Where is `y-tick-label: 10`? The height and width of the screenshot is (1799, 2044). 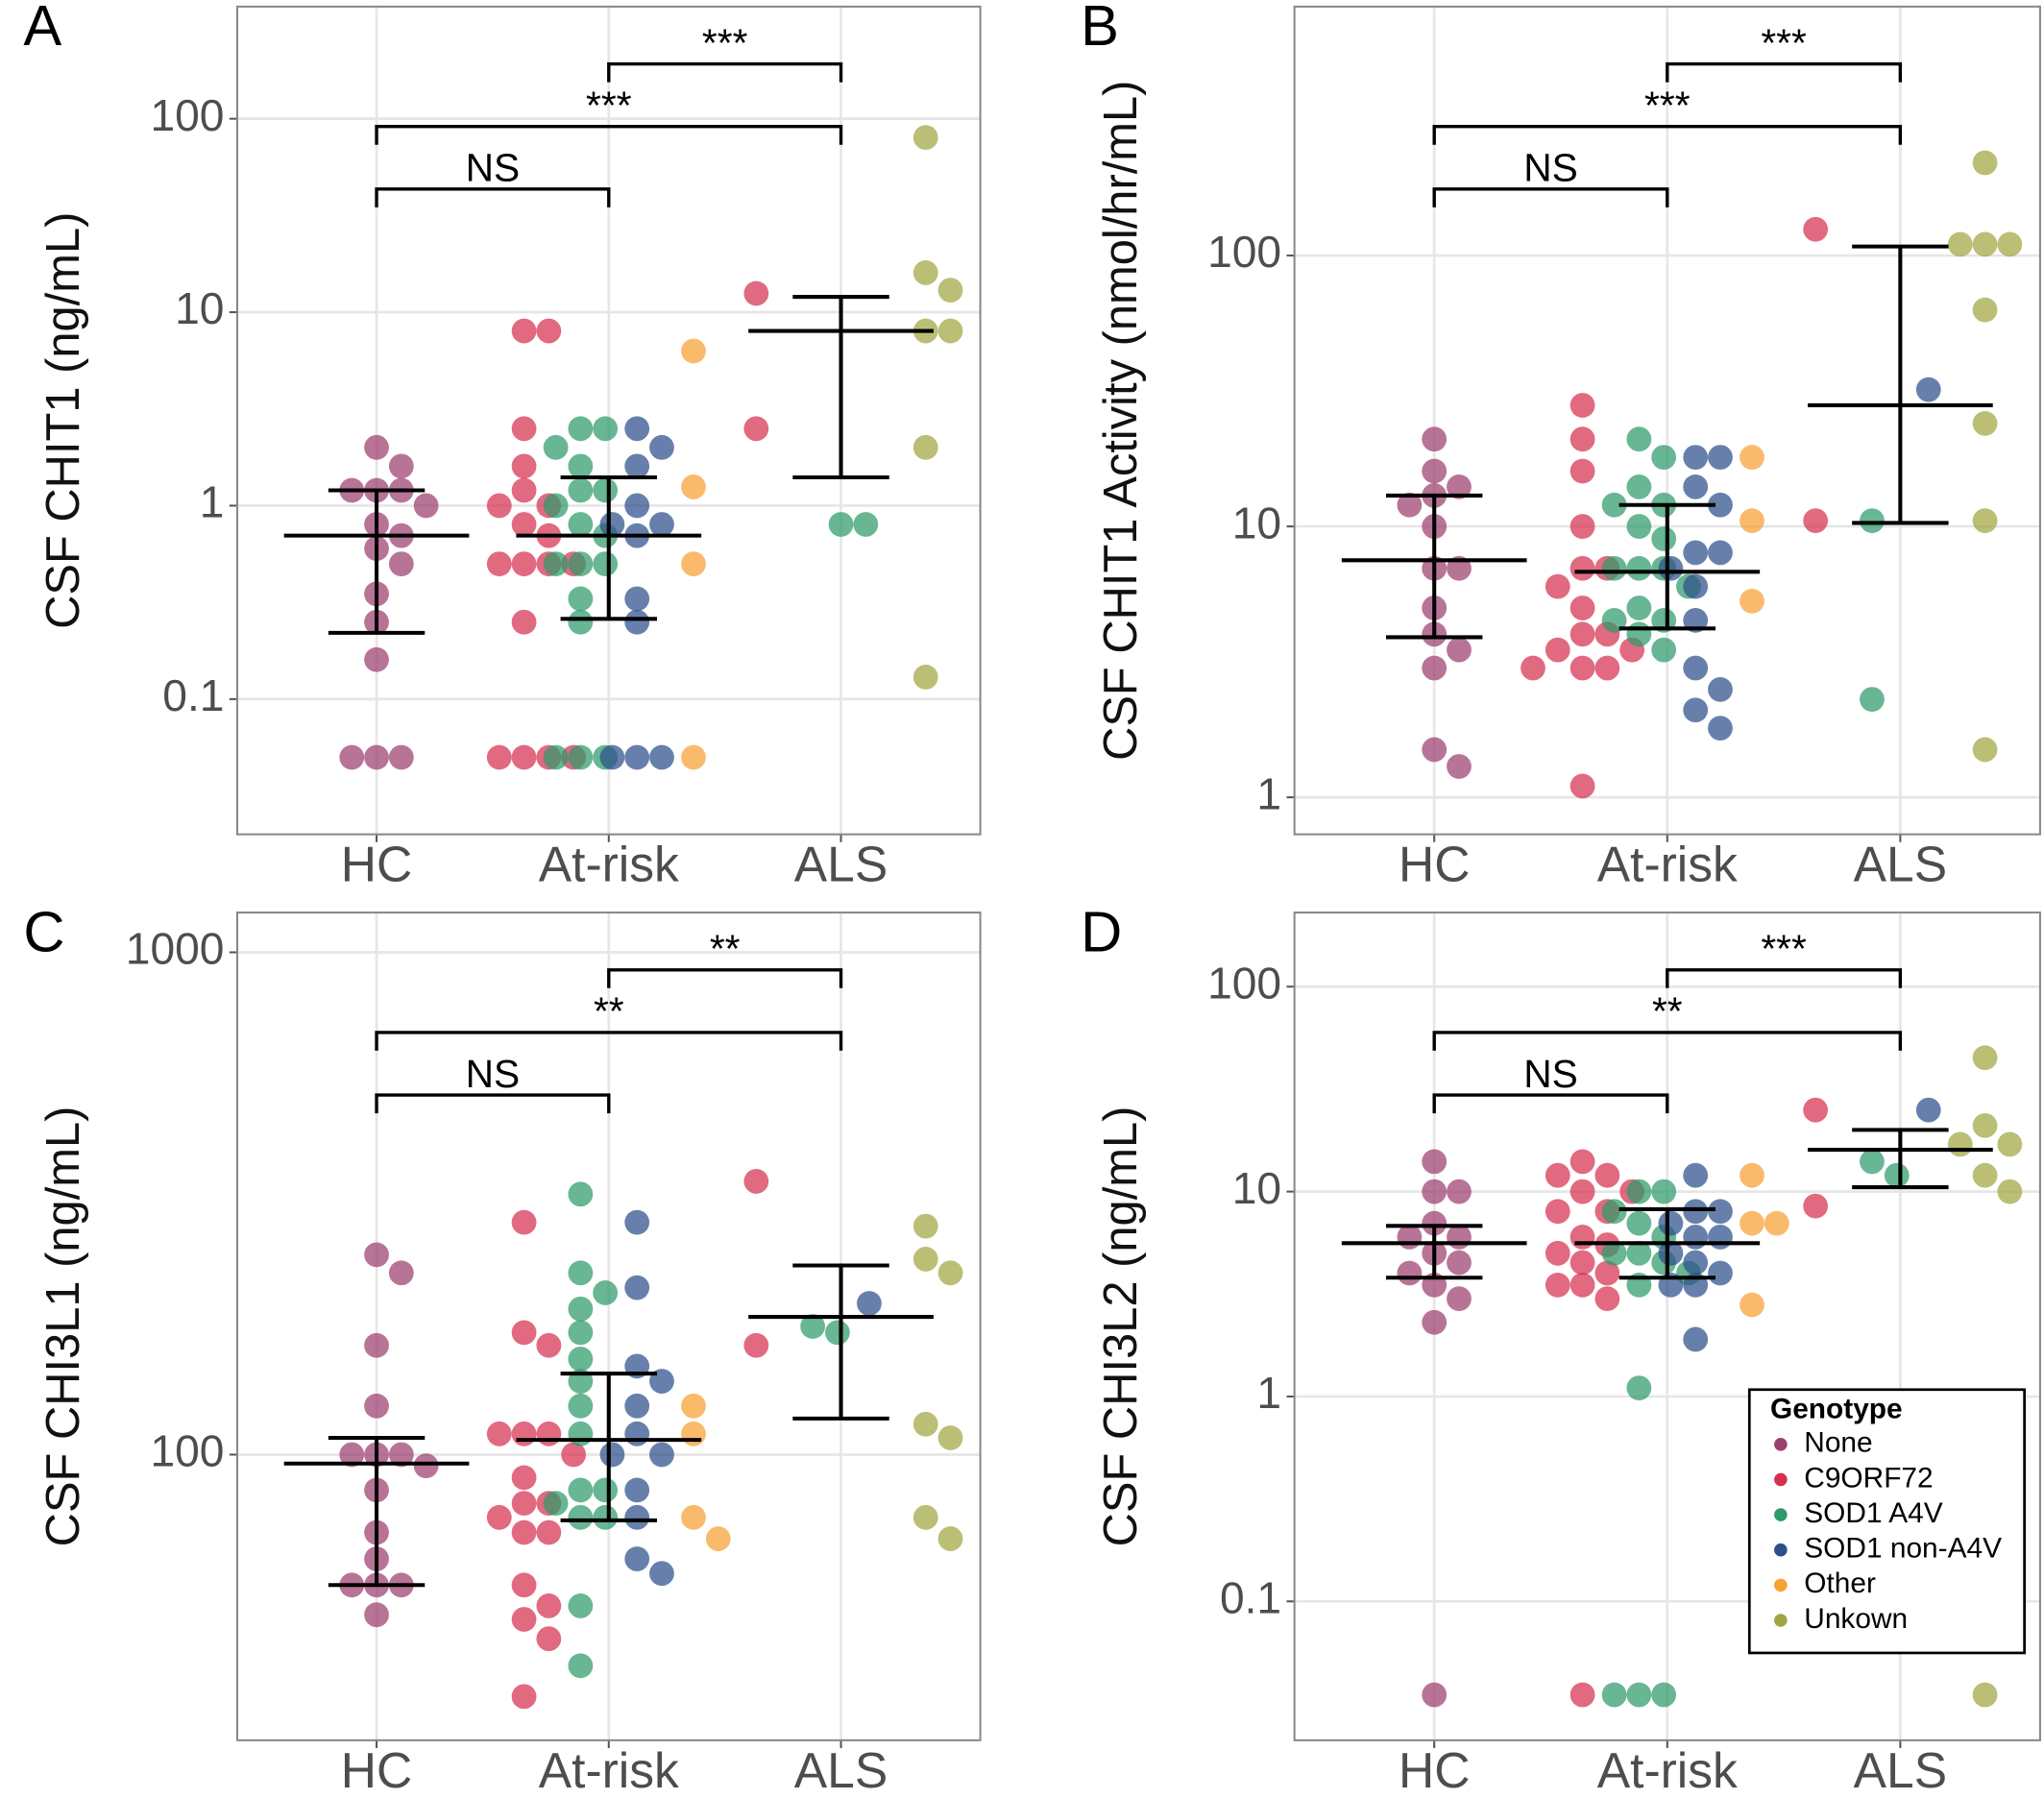
y-tick-label: 10 is located at coordinates (199, 308).